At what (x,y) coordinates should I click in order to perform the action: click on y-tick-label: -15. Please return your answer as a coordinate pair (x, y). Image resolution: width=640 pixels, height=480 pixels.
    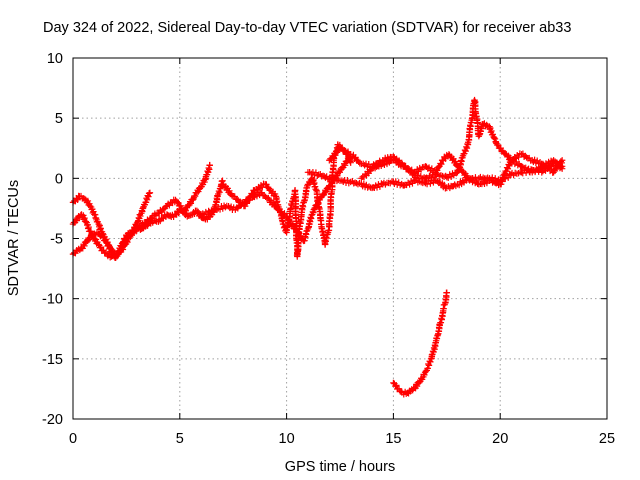
    Looking at the image, I should click on (52, 360).